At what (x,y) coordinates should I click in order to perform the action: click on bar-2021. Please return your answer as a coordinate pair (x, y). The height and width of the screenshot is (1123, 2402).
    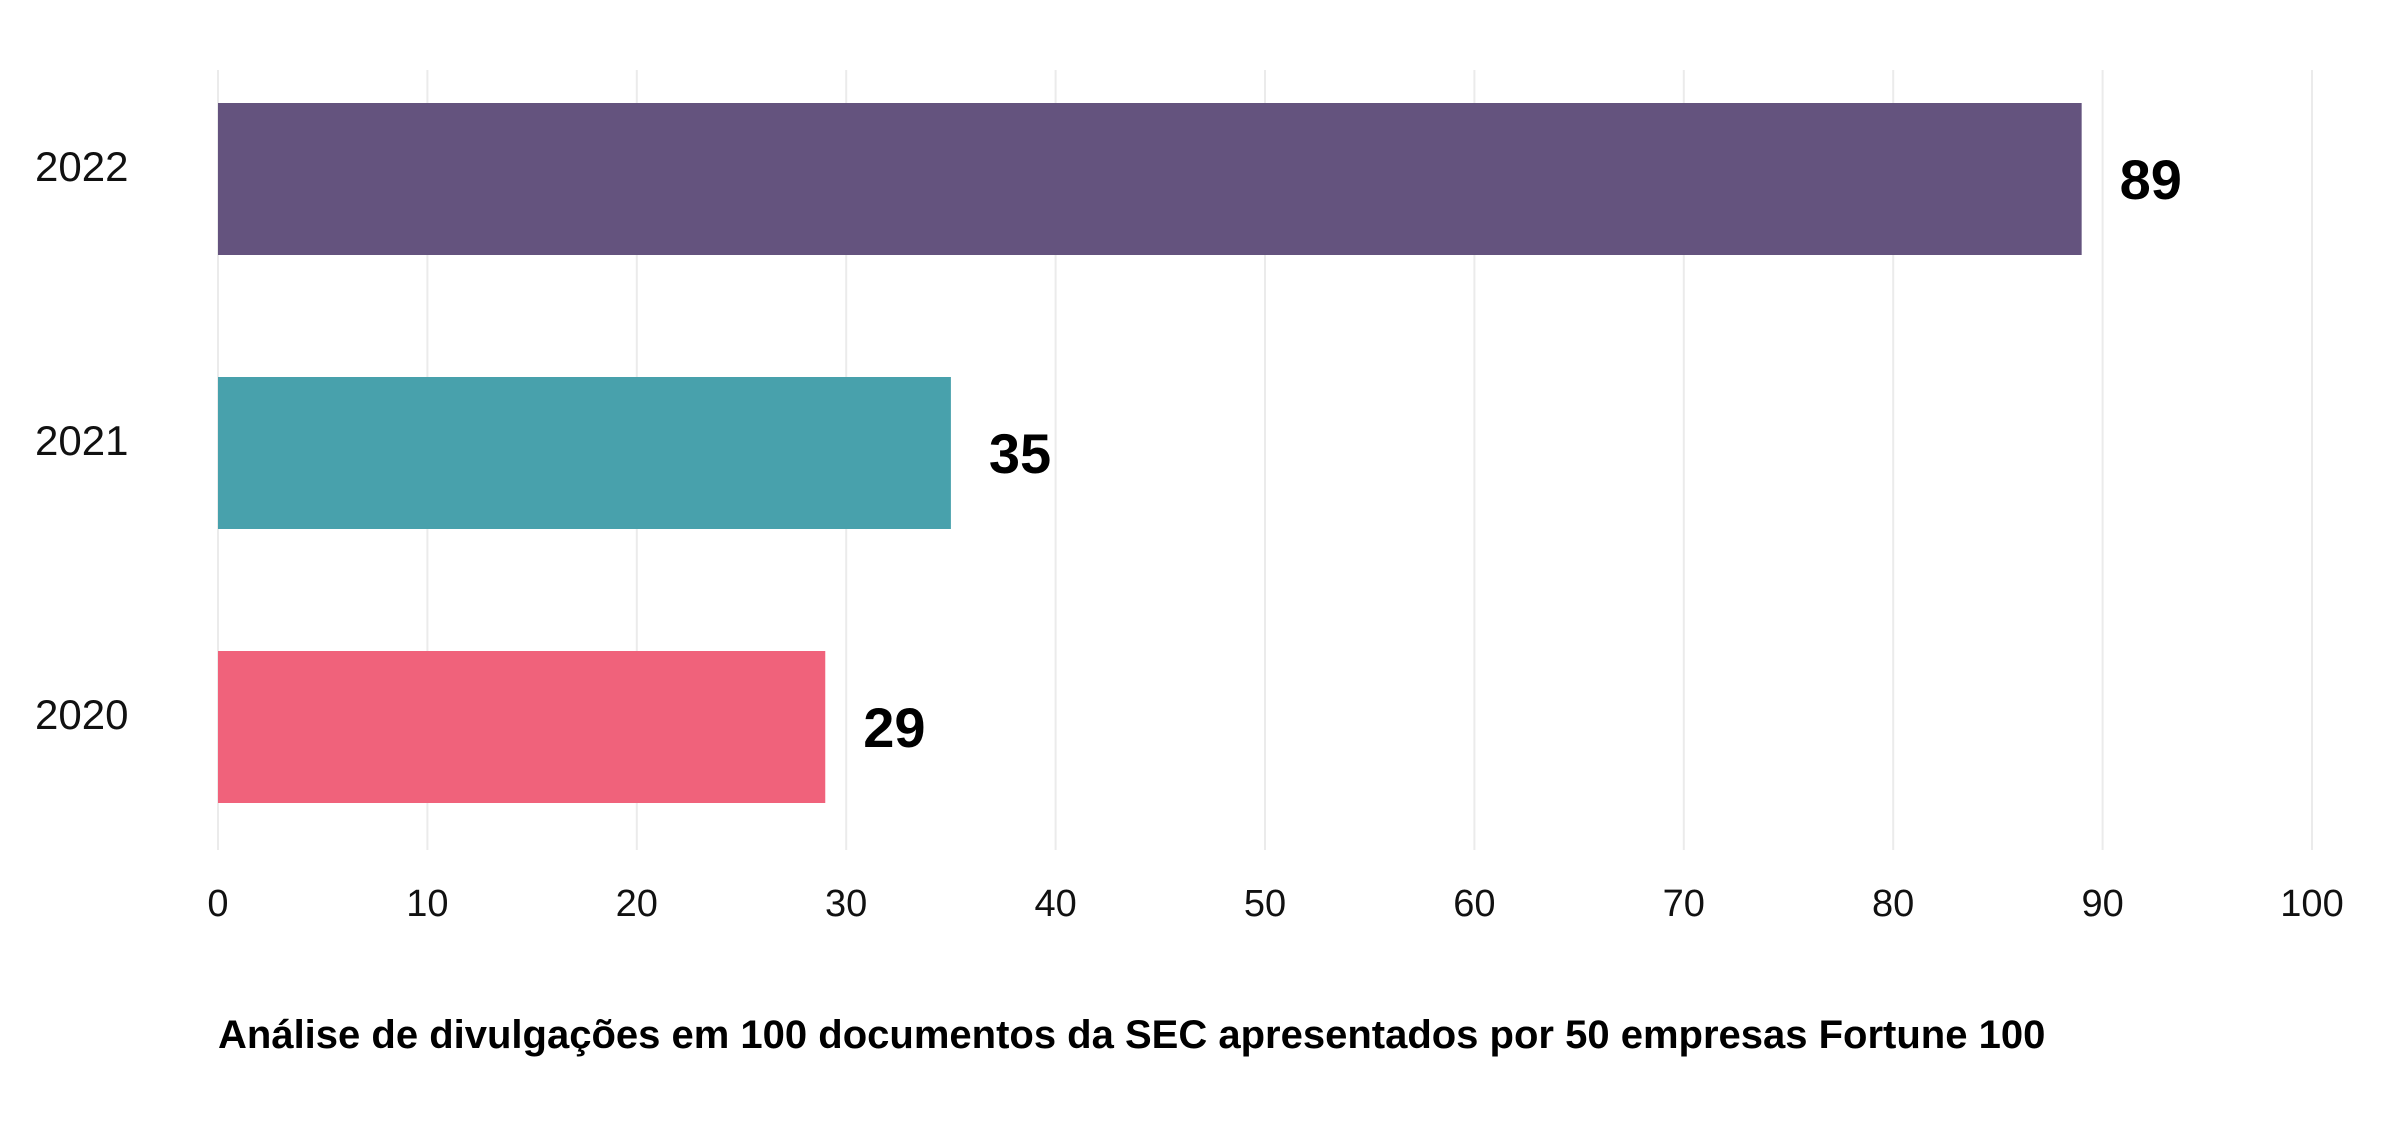
    Looking at the image, I should click on (584, 453).